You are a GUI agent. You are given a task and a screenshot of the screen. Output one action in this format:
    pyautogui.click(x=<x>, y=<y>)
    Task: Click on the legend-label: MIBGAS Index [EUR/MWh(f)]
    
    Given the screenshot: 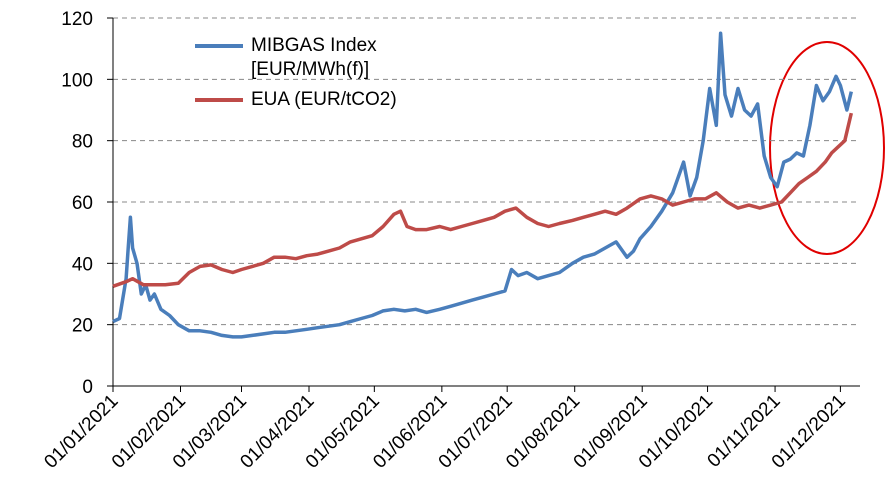 What is the action you would take?
    pyautogui.click(x=314, y=57)
    